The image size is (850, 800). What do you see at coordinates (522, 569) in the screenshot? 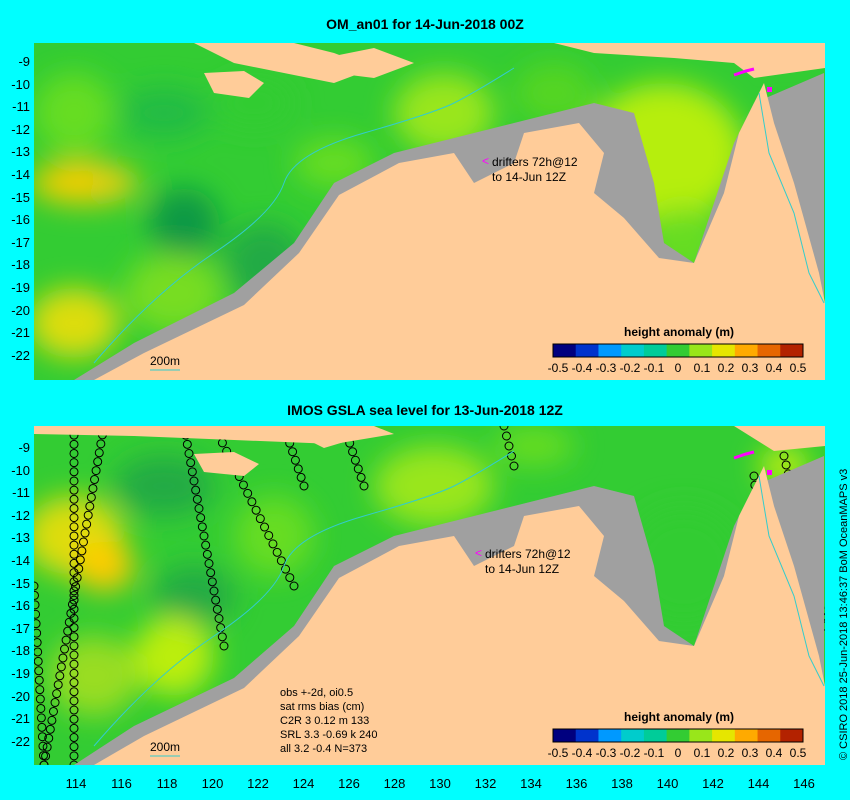
I see `drifters-label-2: to 14-Jun 12Z` at bounding box center [522, 569].